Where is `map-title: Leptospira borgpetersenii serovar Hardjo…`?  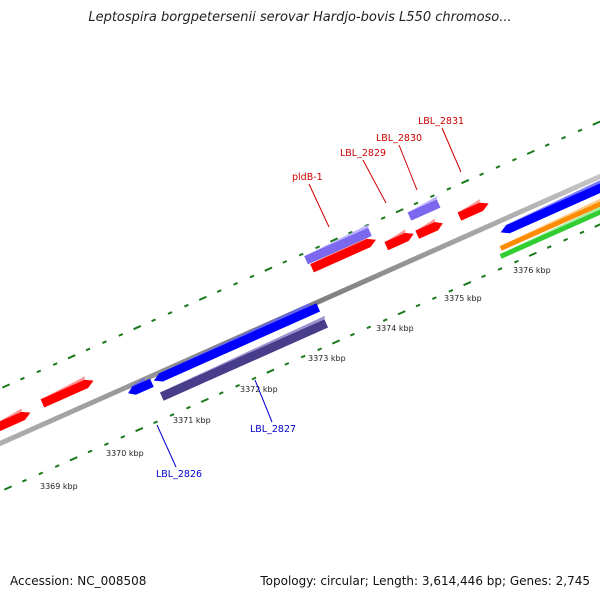 map-title: Leptospira borgpetersenii serovar Hardjo… is located at coordinates (300, 17).